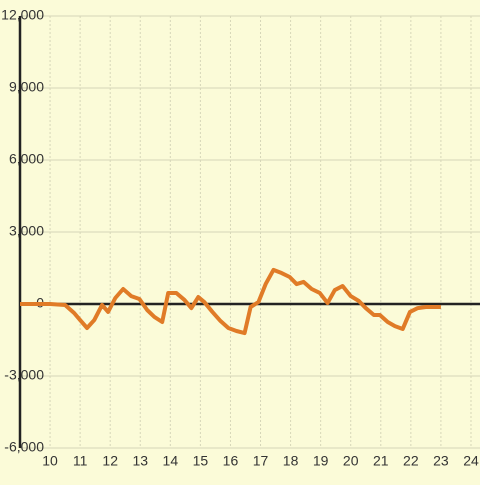 Image resolution: width=480 pixels, height=485 pixels. What do you see at coordinates (201, 461) in the screenshot?
I see `x-tick-label: 15` at bounding box center [201, 461].